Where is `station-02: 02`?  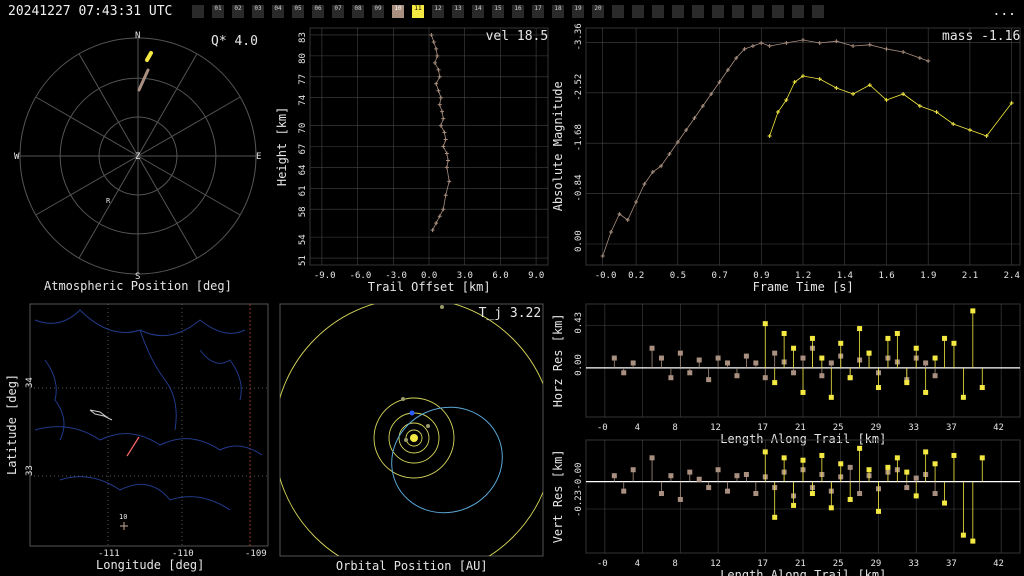 station-02: 02 is located at coordinates (238, 11).